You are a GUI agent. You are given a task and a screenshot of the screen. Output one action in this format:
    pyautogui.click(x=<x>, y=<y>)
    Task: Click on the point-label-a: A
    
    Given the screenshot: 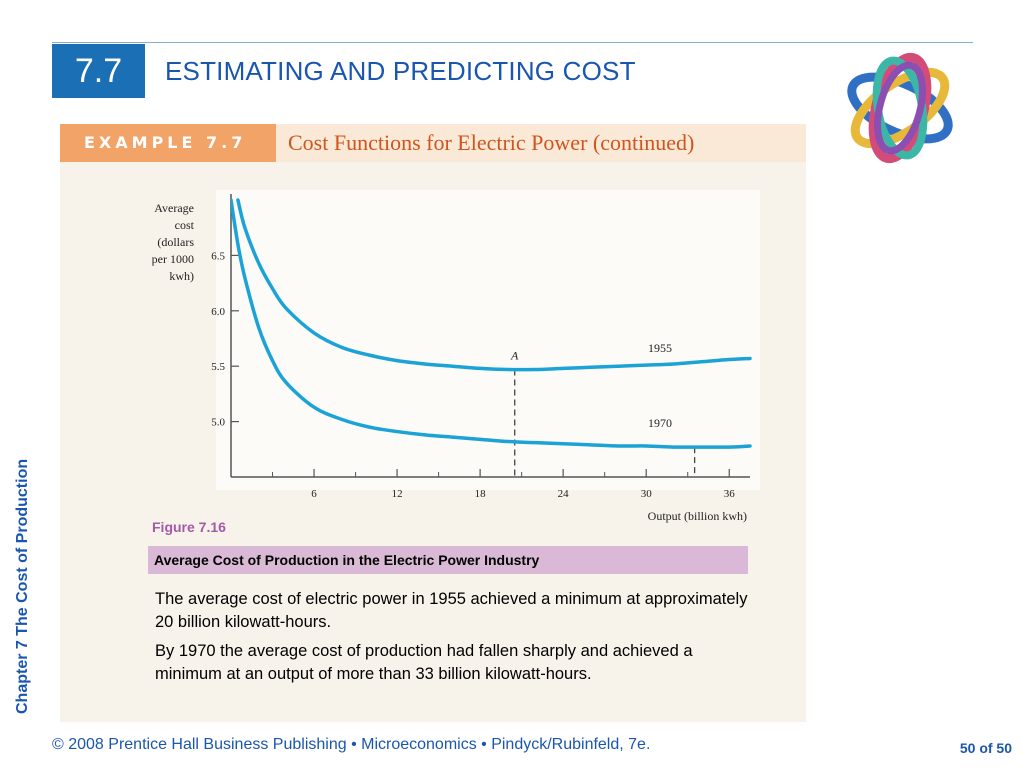 What is the action you would take?
    pyautogui.click(x=514, y=356)
    